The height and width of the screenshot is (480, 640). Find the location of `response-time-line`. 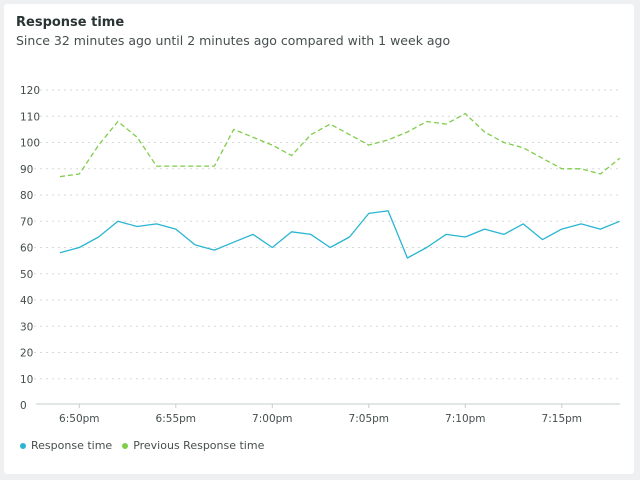

response-time-line is located at coordinates (339, 234).